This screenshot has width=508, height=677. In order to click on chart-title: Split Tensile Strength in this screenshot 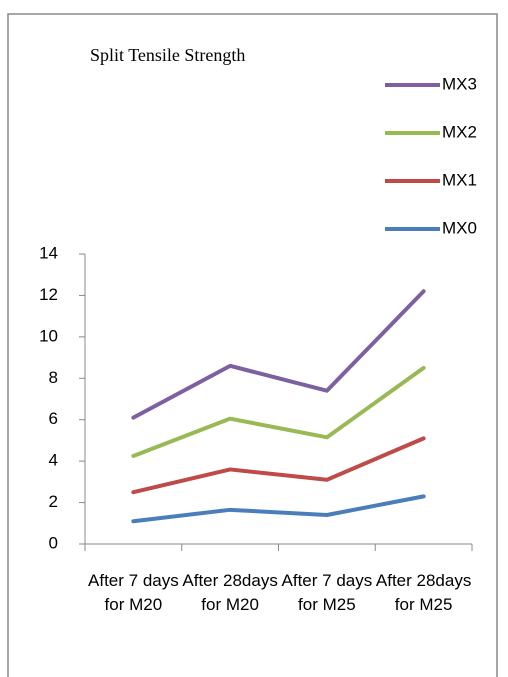, I will do `click(167, 55)`.